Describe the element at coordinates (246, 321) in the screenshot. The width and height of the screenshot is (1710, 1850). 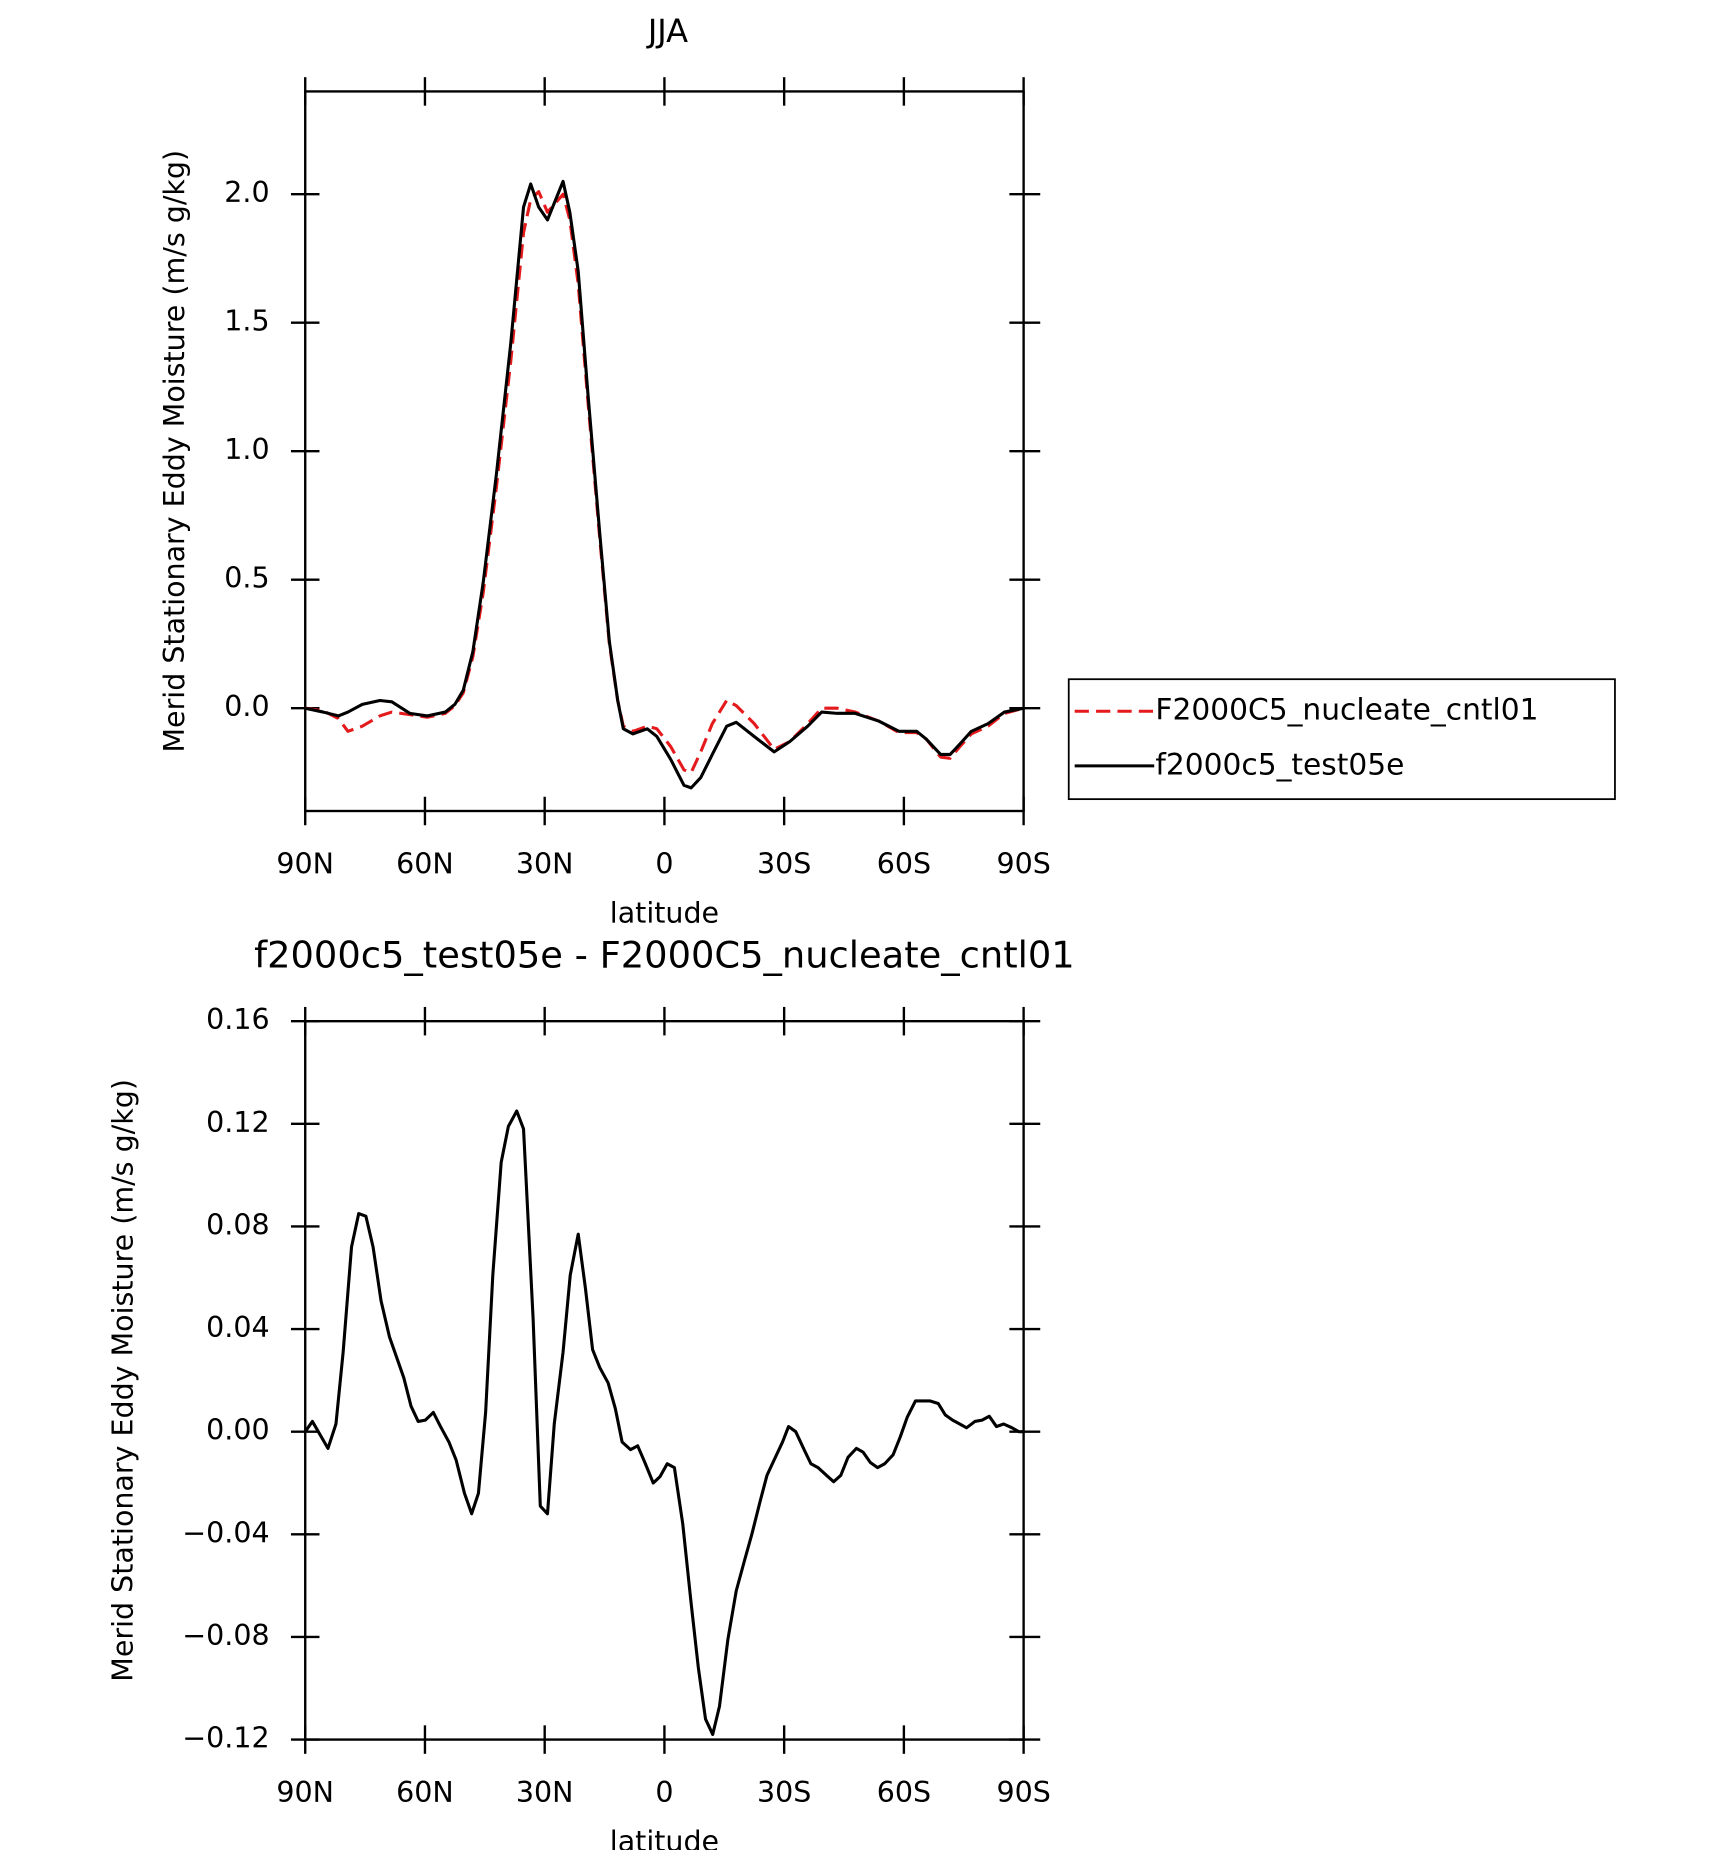
I see `y-tick-label: 1.5` at that location.